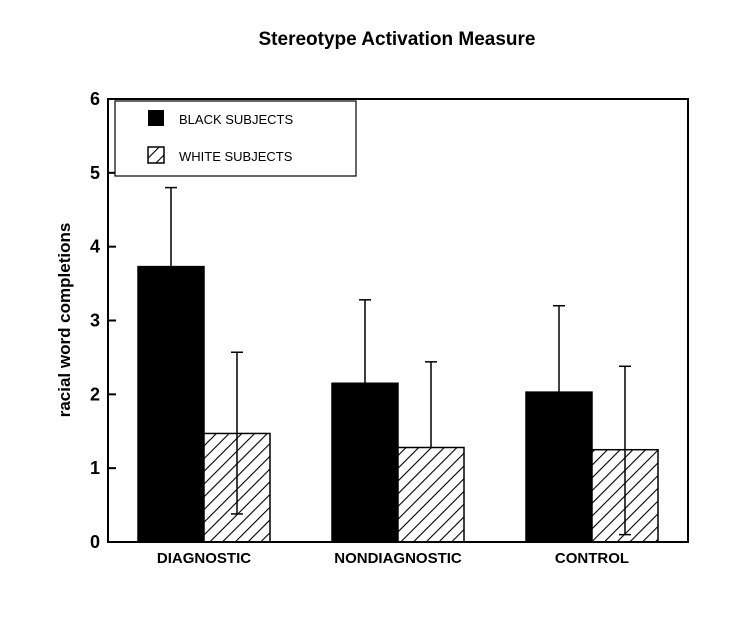 The height and width of the screenshot is (630, 732). Describe the element at coordinates (236, 119) in the screenshot. I see `legend-label-black: BLACK SUBJECTS` at that location.